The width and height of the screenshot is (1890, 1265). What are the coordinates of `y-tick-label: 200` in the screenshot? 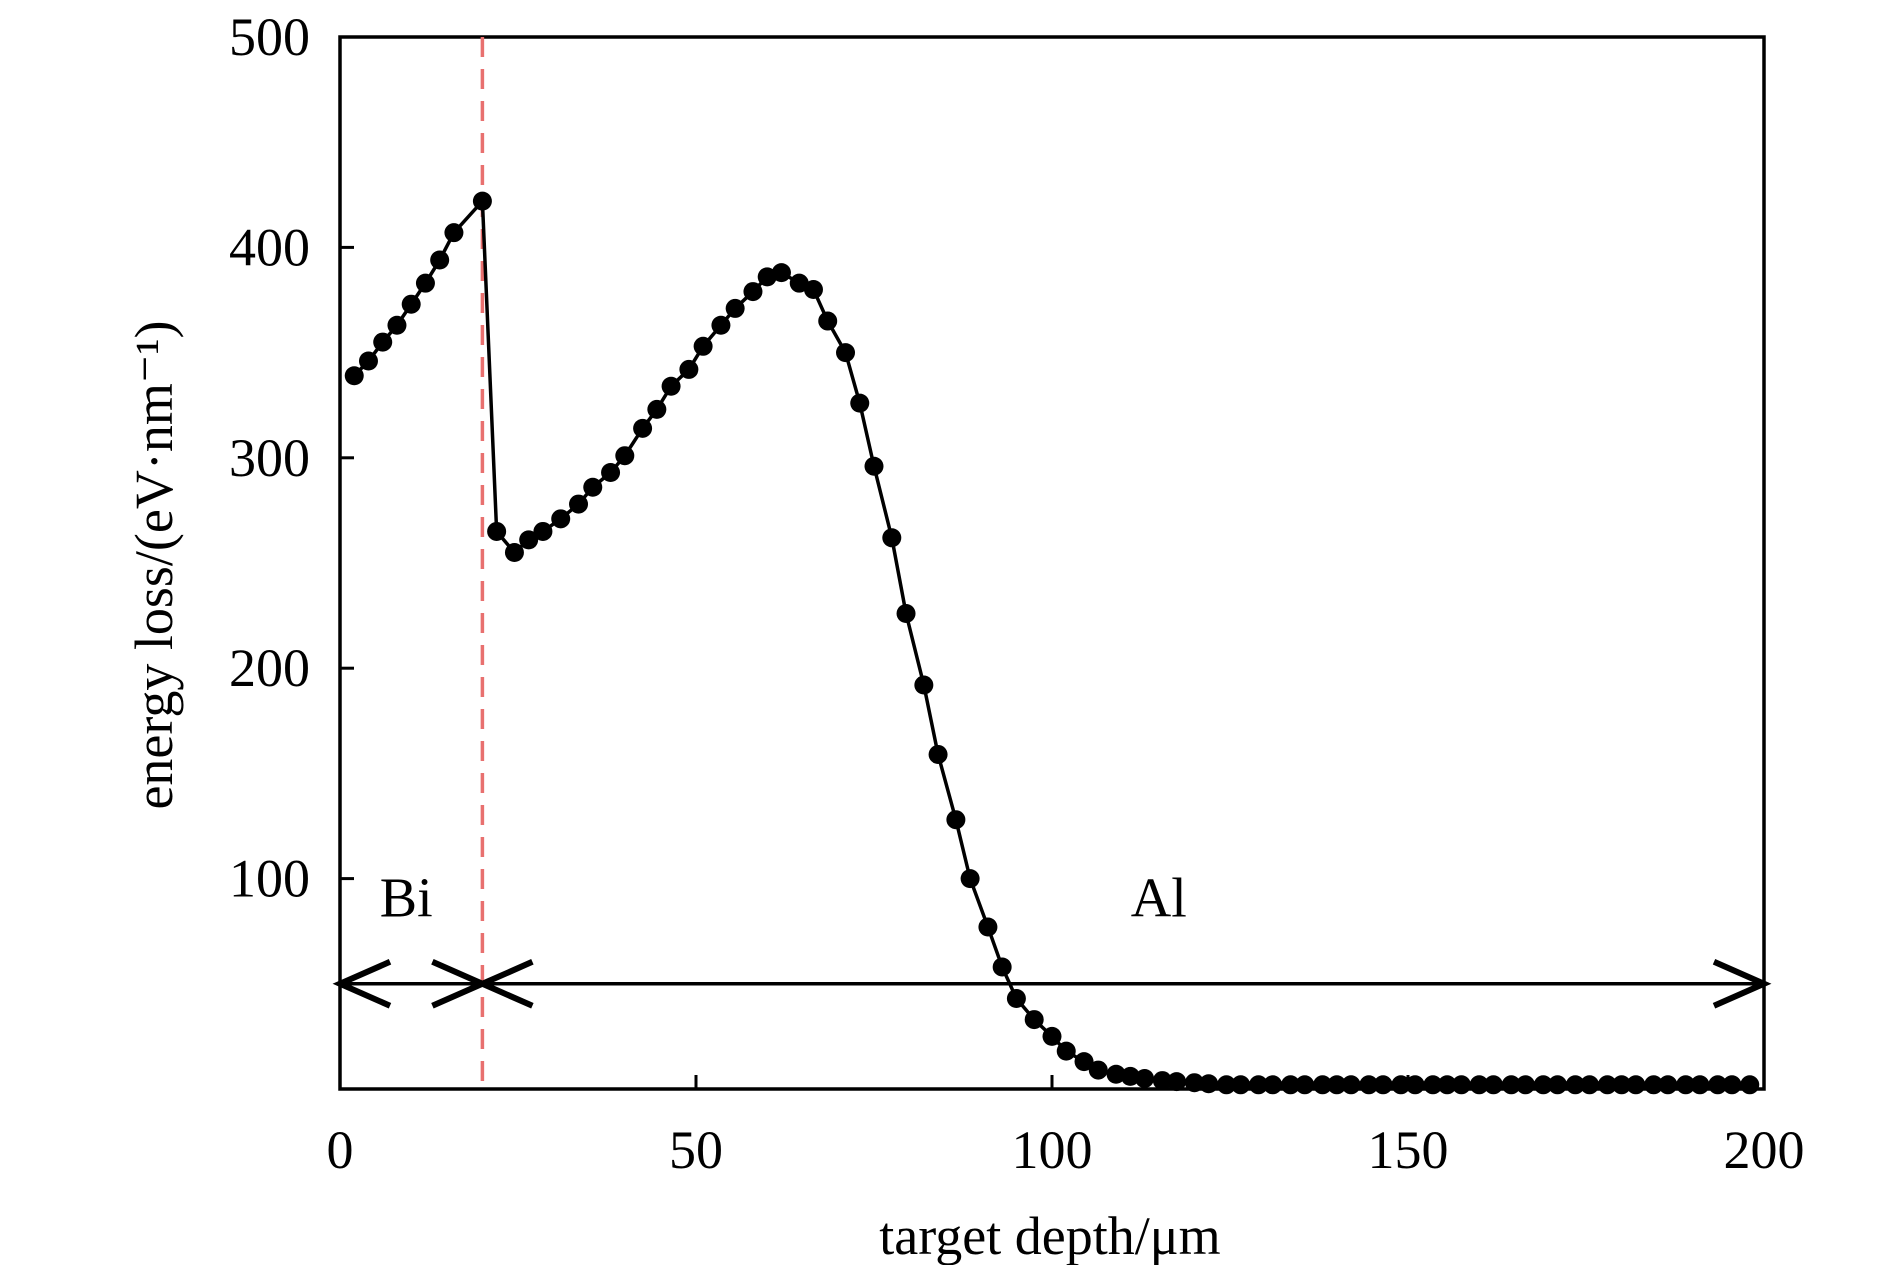 It's located at (269, 668).